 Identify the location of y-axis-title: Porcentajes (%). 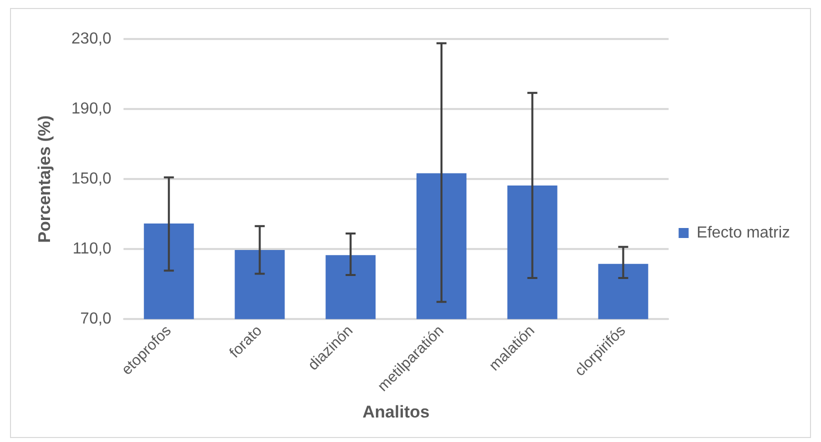
(44, 179).